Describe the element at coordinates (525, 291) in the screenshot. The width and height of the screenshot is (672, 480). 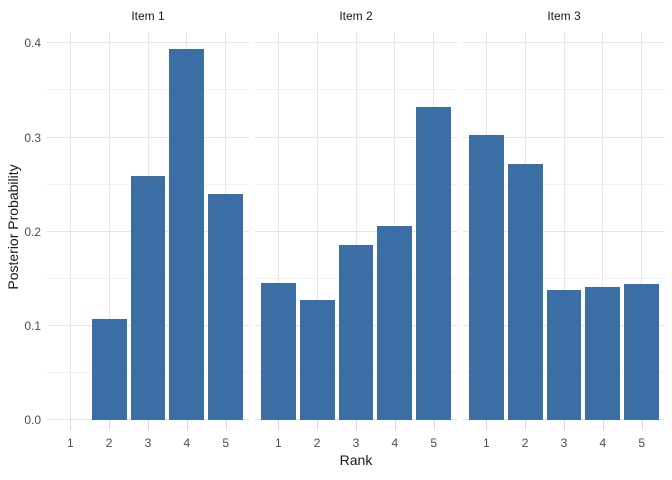
I see `bar-item3-rank2` at that location.